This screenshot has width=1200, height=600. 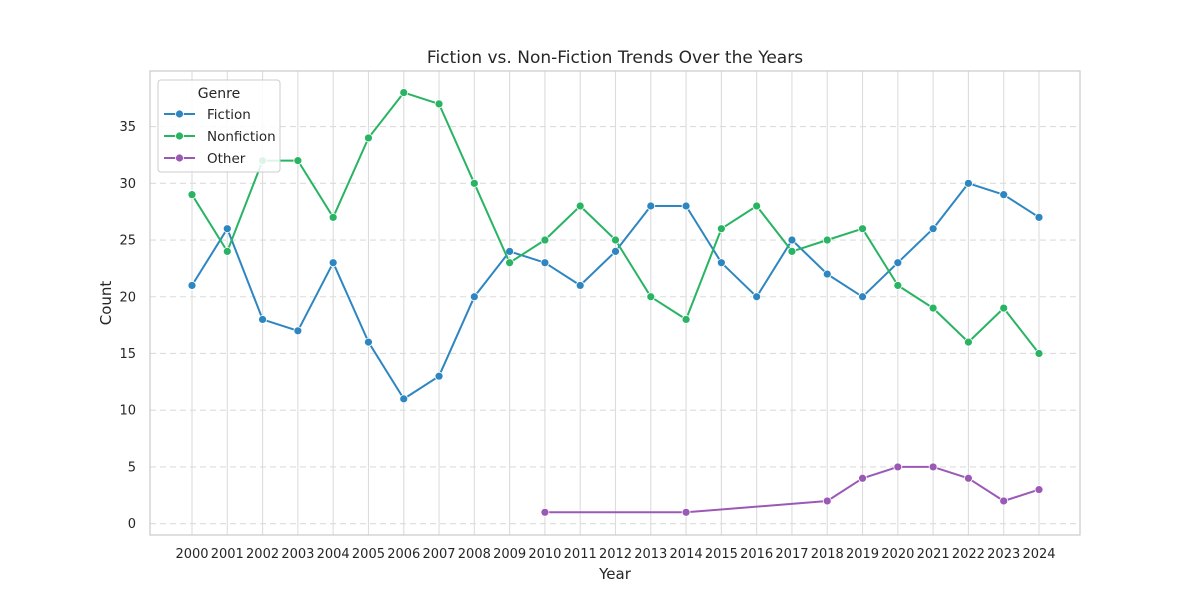 I want to click on legend-box, so click(x=219, y=126).